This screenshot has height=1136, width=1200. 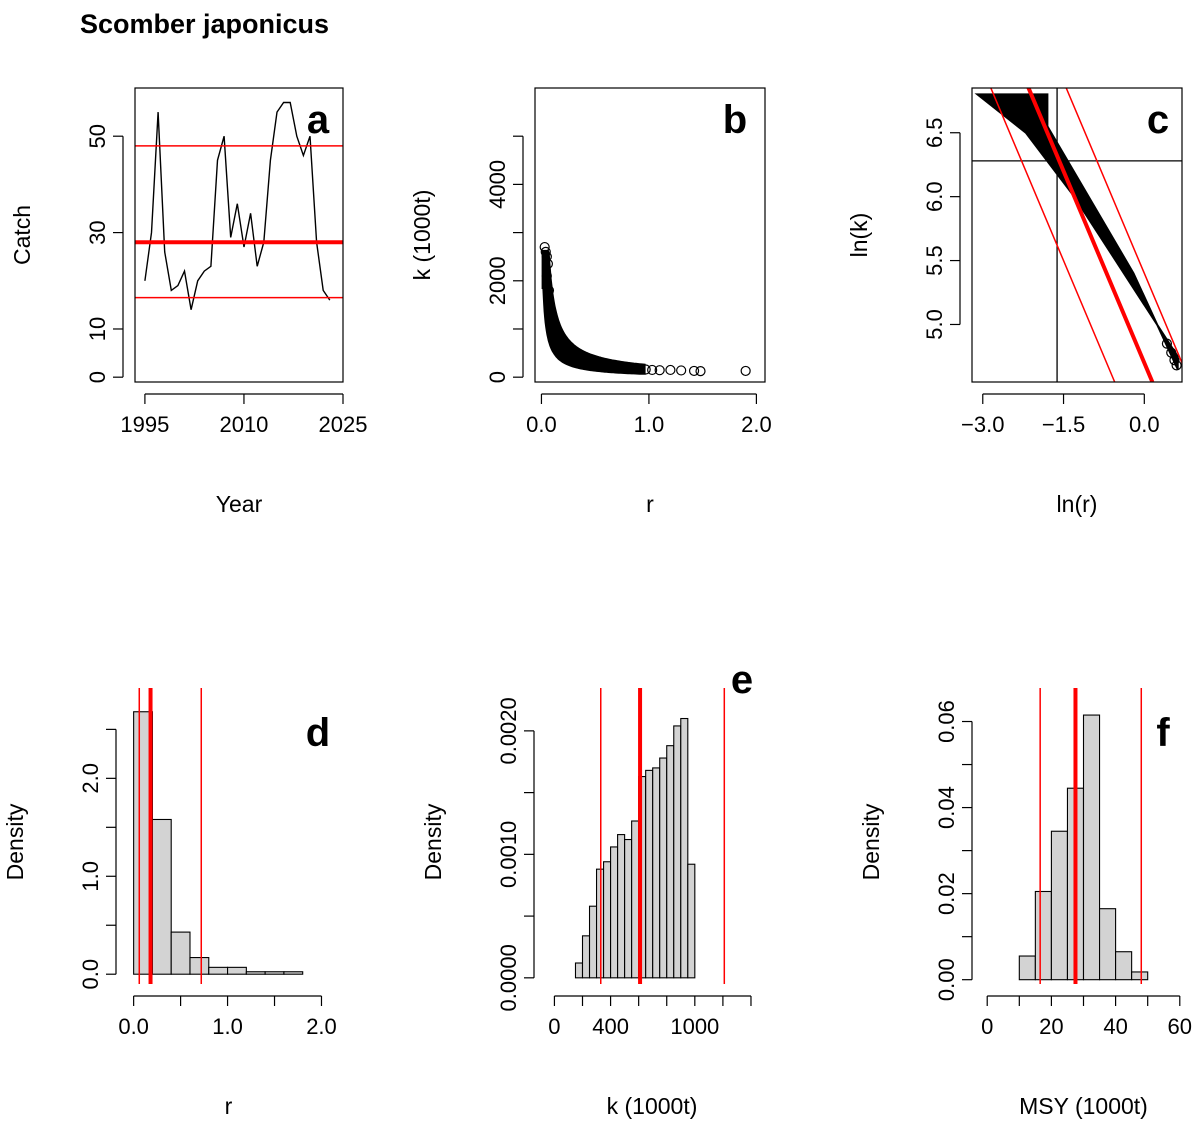 What do you see at coordinates (982, 424) in the screenshot?
I see `x-tick-label: −3.0` at bounding box center [982, 424].